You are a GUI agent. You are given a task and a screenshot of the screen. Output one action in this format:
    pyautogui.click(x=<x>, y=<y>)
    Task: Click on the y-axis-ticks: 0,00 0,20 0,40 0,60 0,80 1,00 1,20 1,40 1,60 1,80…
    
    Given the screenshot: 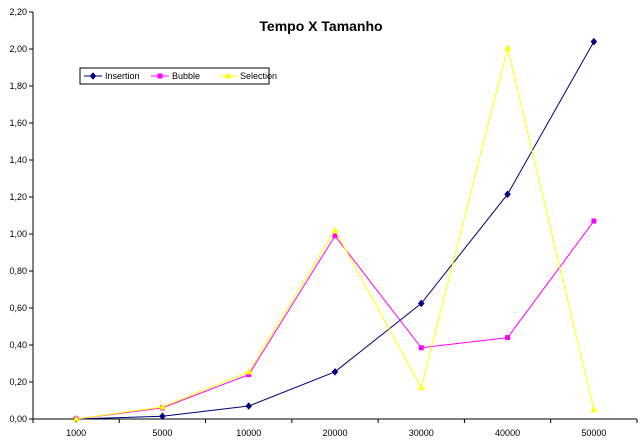 What is the action you would take?
    pyautogui.click(x=21, y=215)
    